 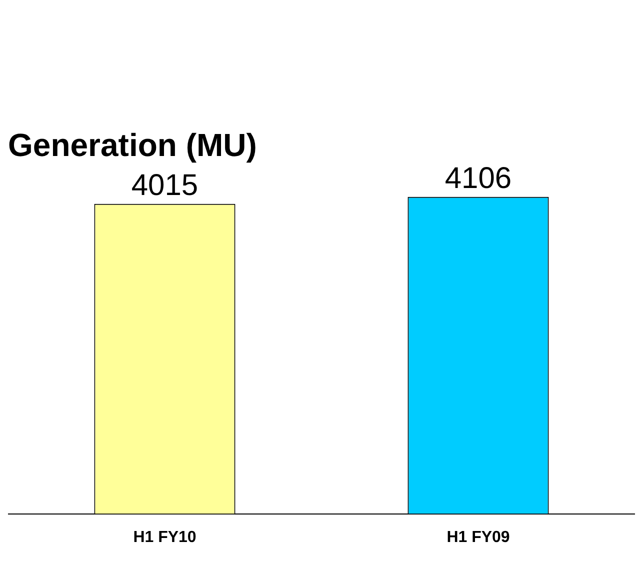 What do you see at coordinates (164, 537) in the screenshot?
I see `x-tick-label: H1 FY10` at bounding box center [164, 537].